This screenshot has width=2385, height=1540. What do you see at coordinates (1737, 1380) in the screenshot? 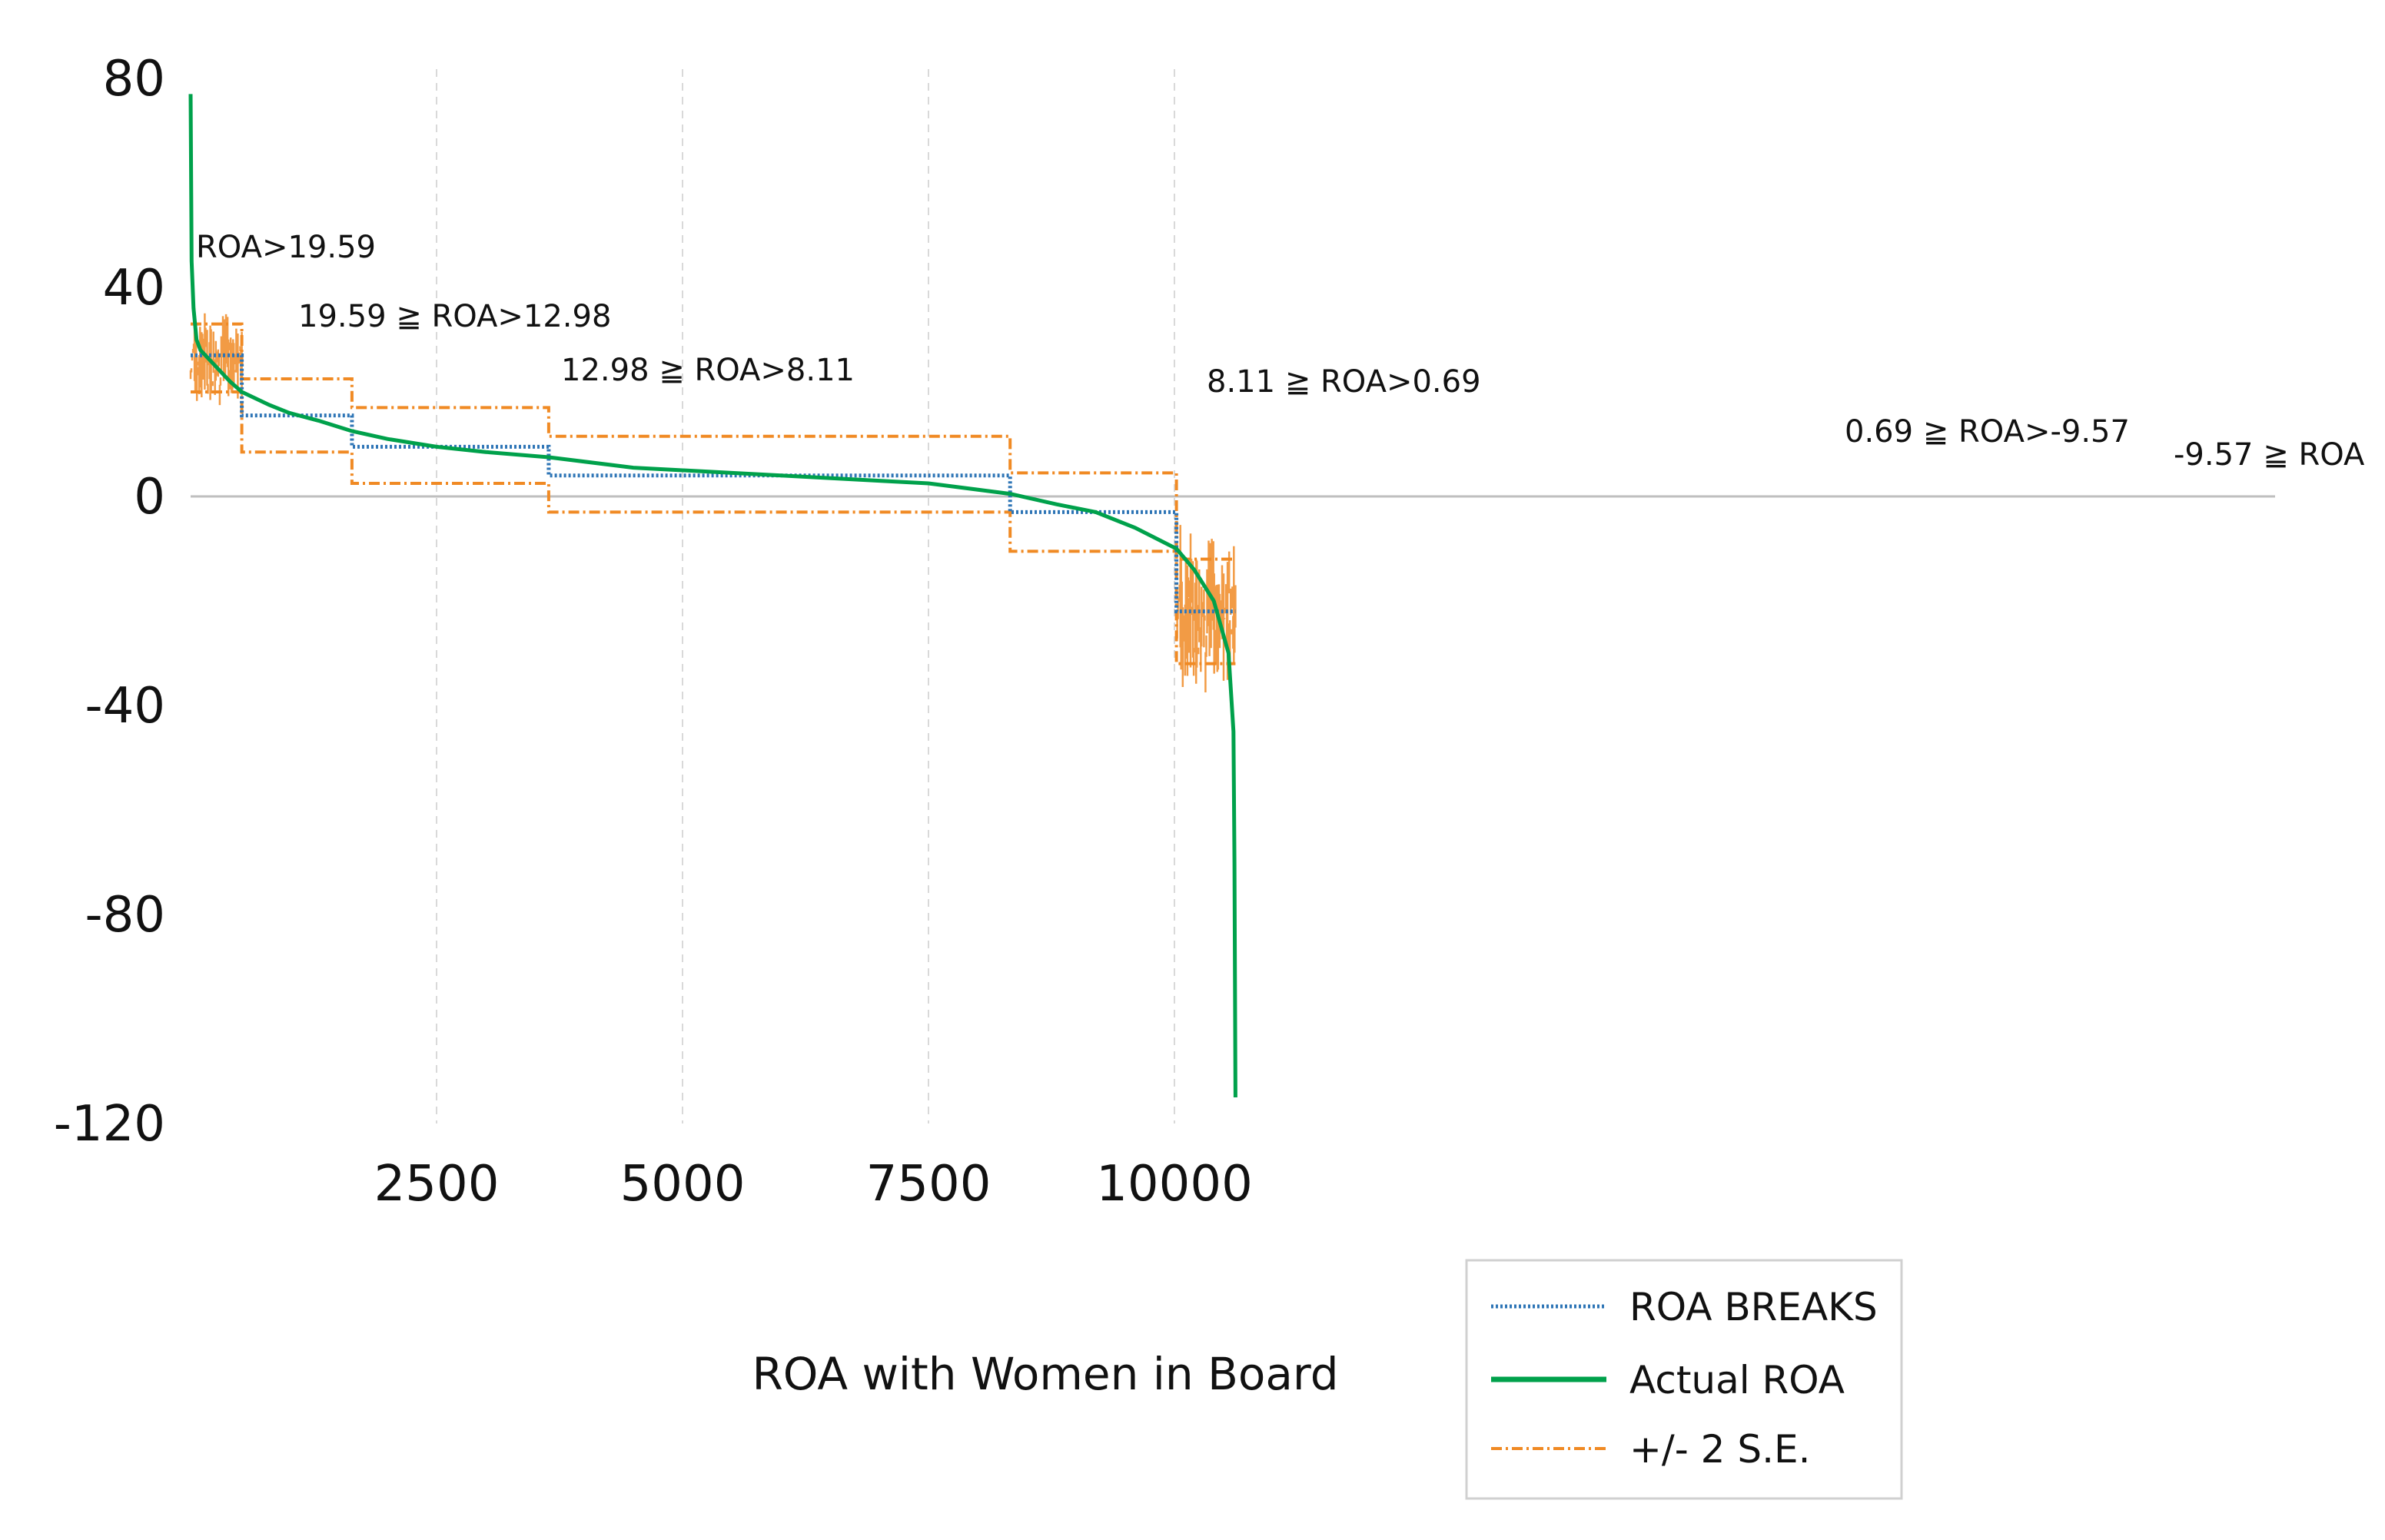
I see `legend-label-actual-roa: Actual ROA` at bounding box center [1737, 1380].